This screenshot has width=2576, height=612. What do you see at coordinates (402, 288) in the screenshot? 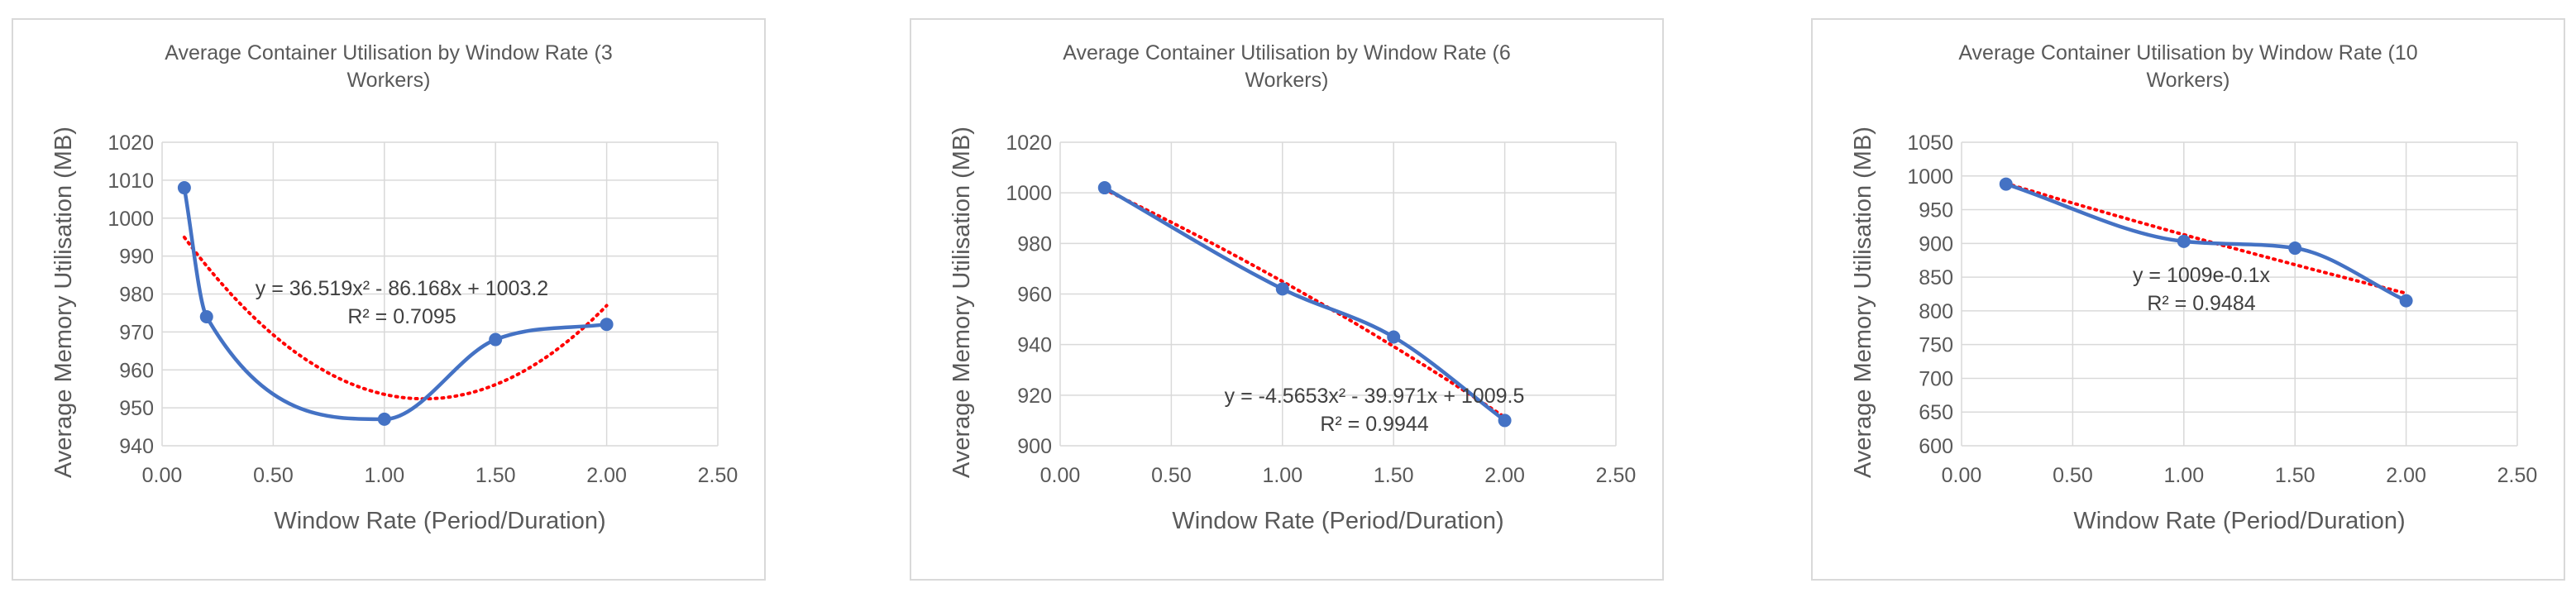
I see `trendline-equation-line: y = 36.519x² - 86.168x + 1003.2` at bounding box center [402, 288].